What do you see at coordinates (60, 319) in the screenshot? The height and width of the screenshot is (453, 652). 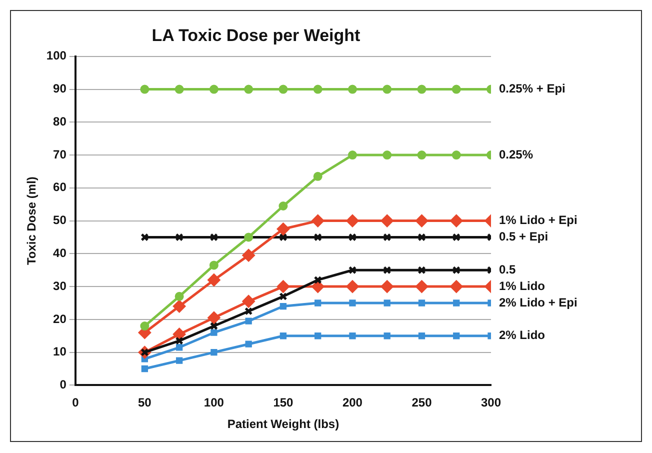 I see `y-tick-label: 20` at bounding box center [60, 319].